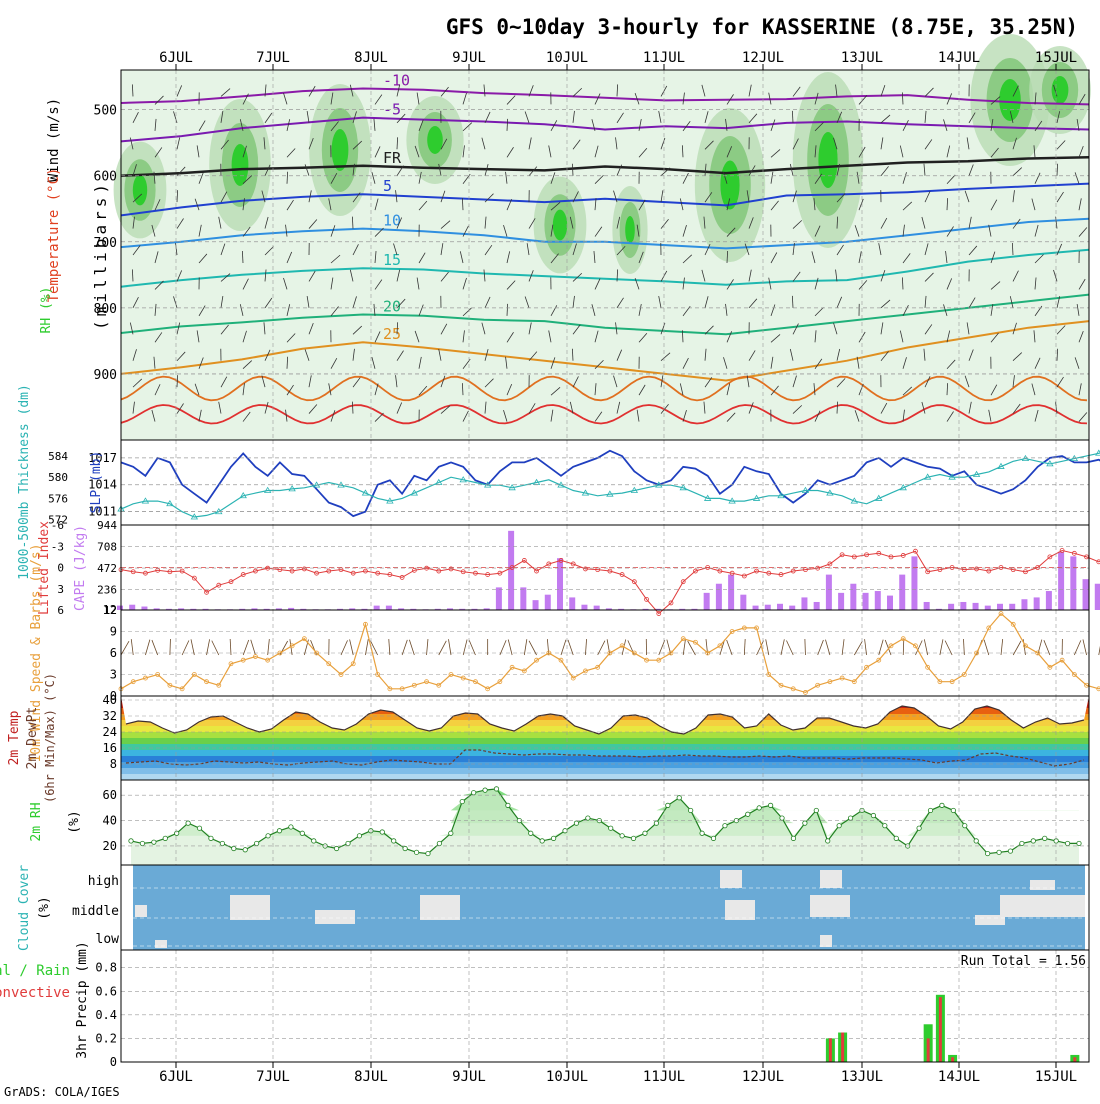 This screenshot has height=1104, width=1100. I want to click on axis-label-precip: 3hr Precip (mm), so click(82, 999).